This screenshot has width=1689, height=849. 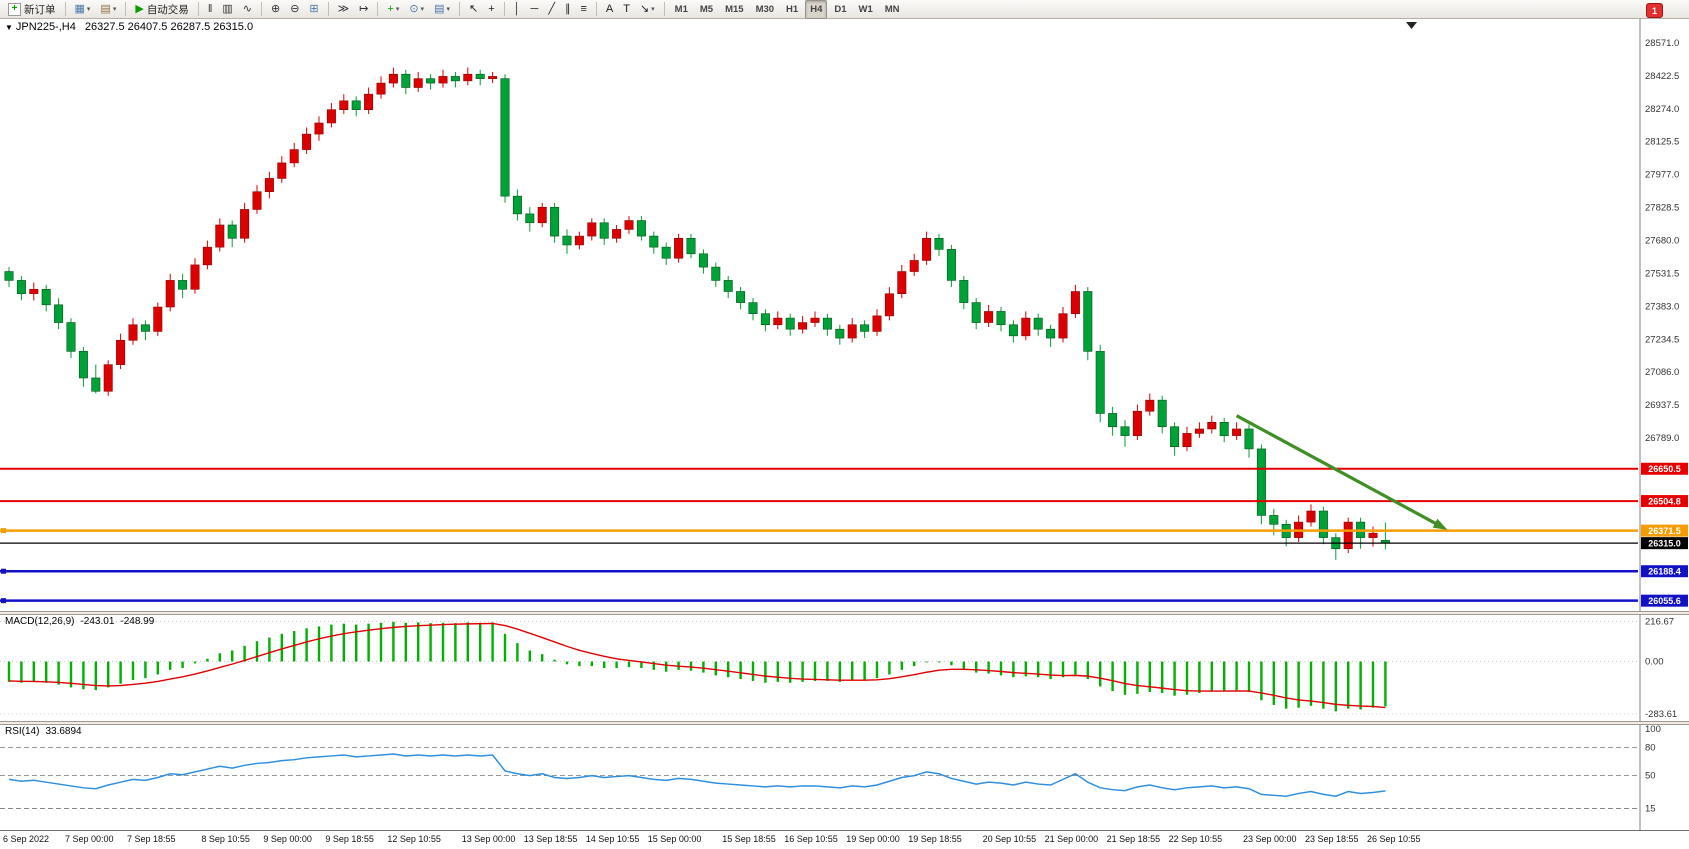 What do you see at coordinates (1654, 10) in the screenshot?
I see `alert-badge: 1` at bounding box center [1654, 10].